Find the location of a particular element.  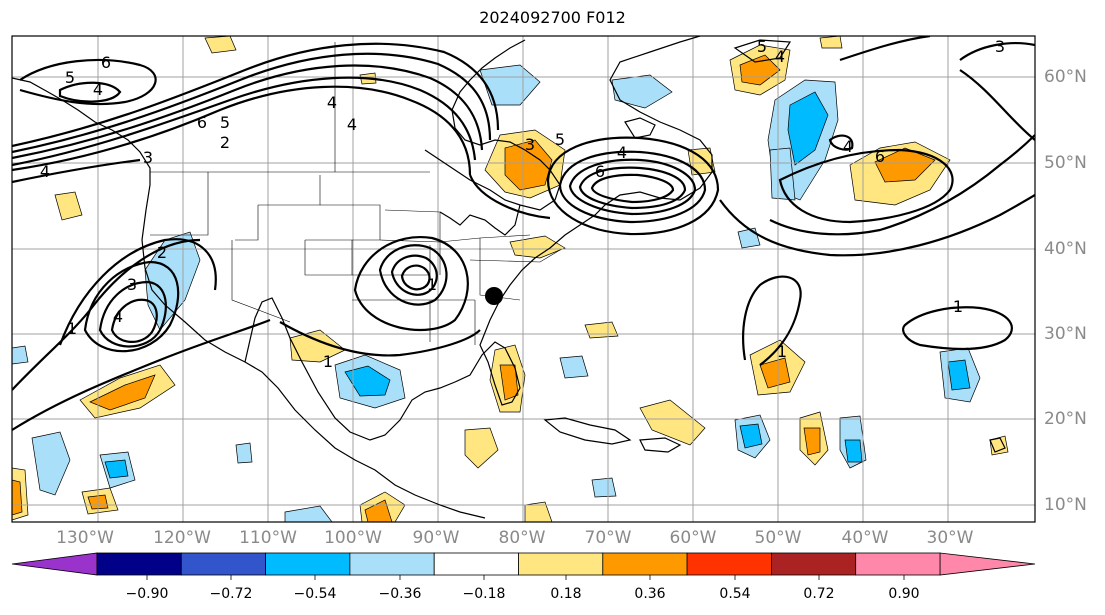

lon-label: 120°W is located at coordinates (182, 538).